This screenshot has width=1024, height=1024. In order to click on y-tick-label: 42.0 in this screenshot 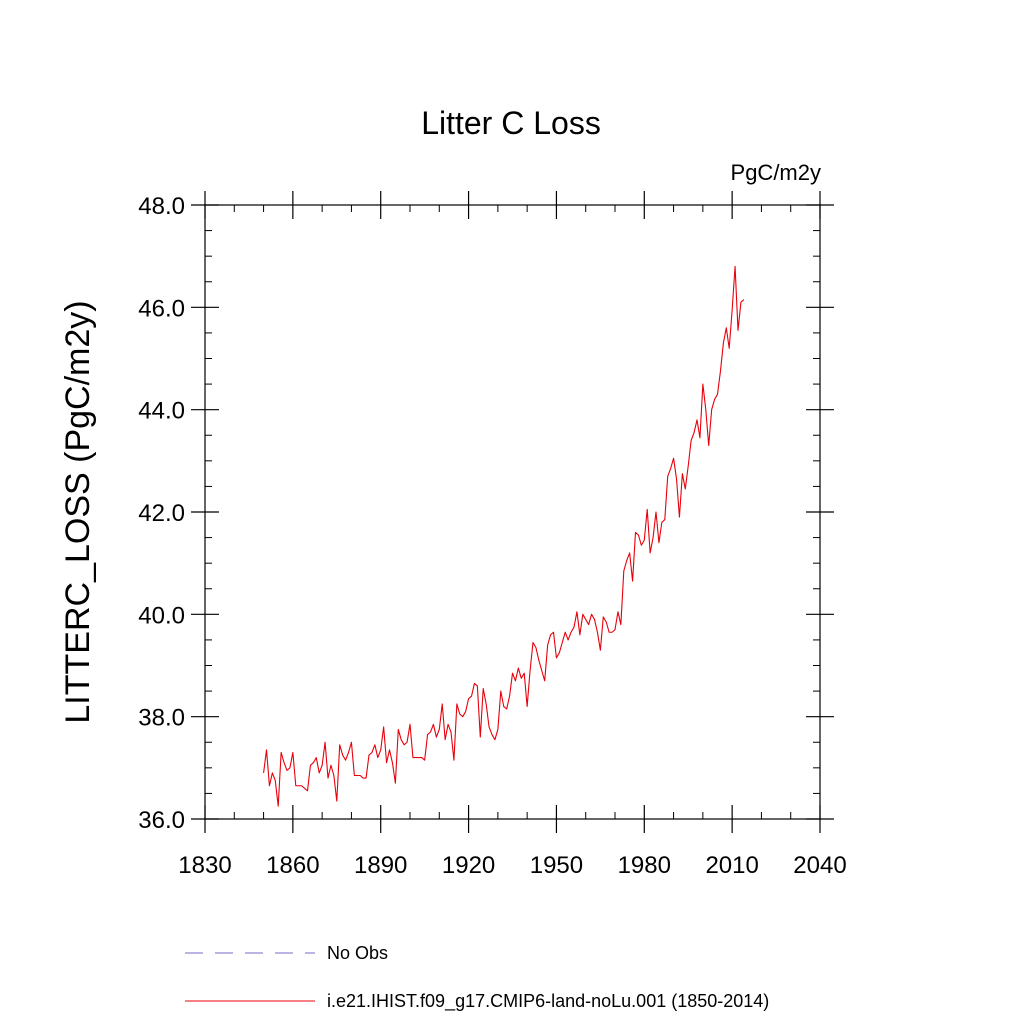, I will do `click(161, 513)`.